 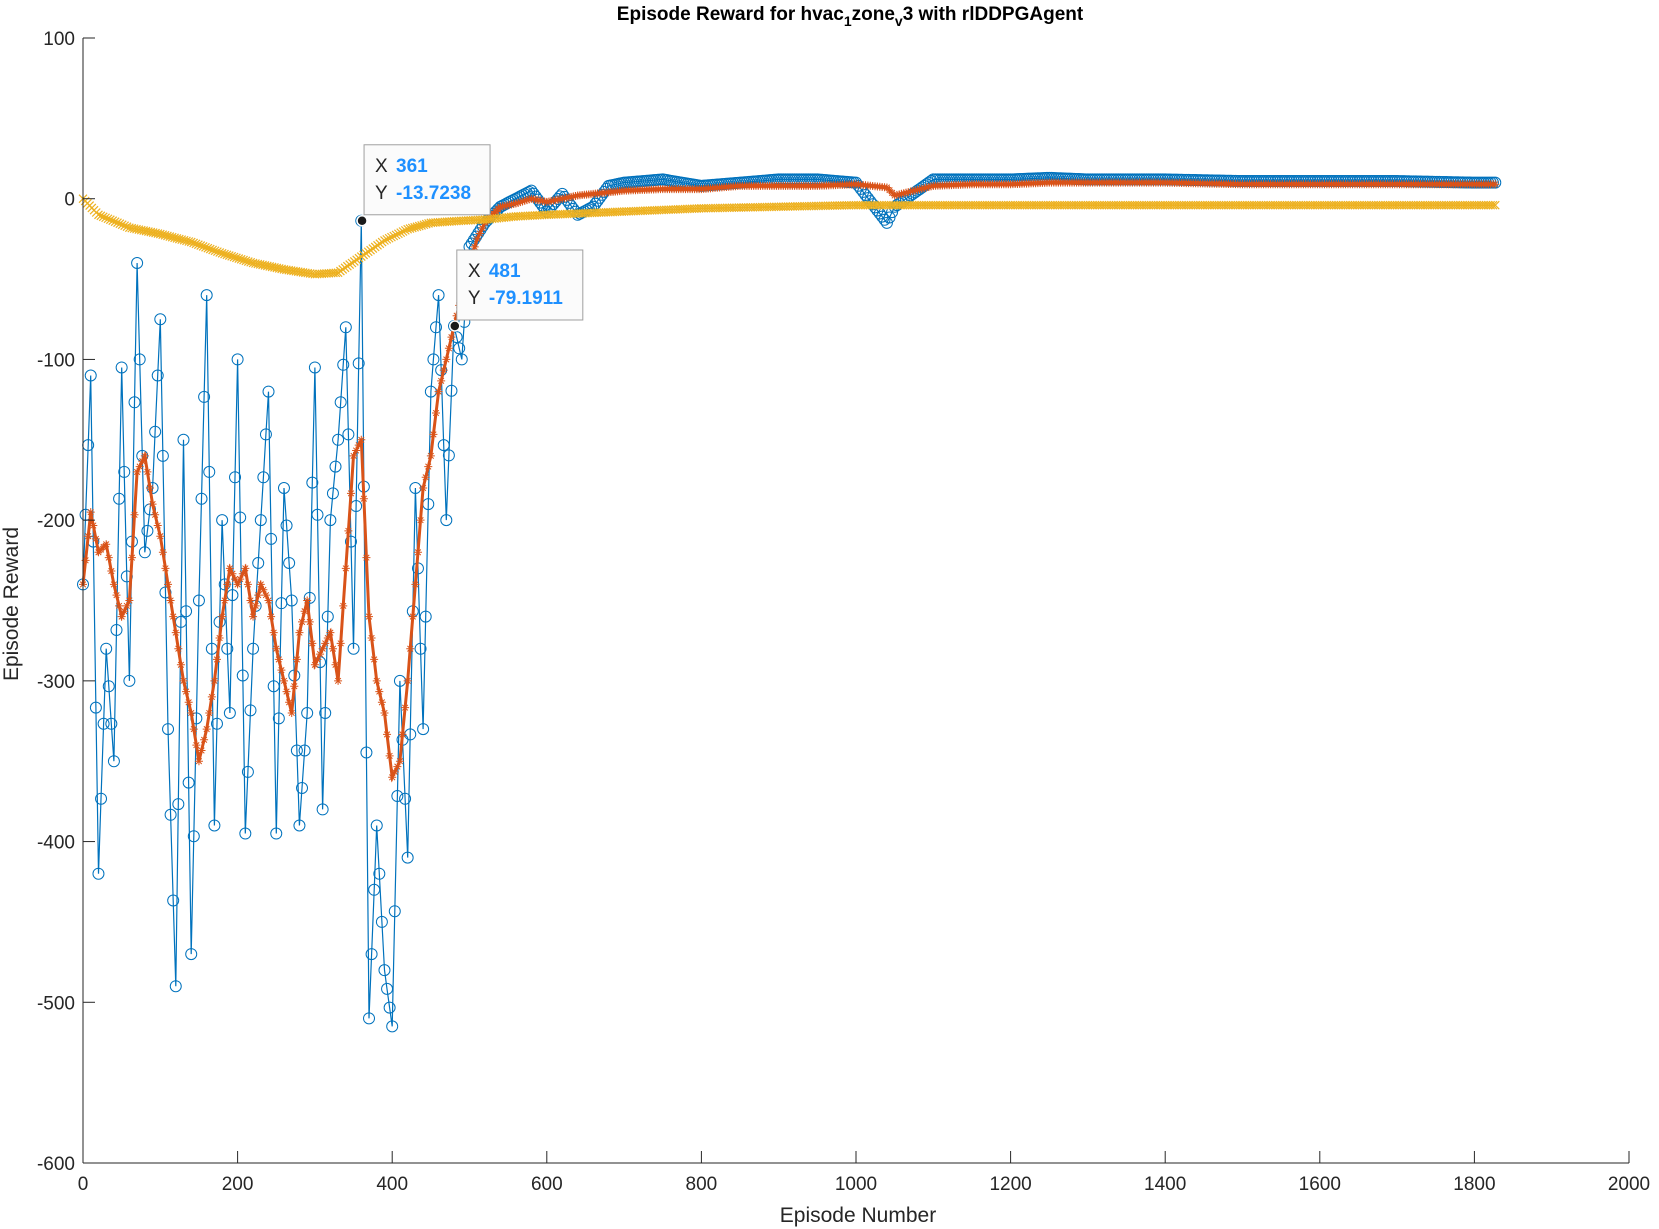 I want to click on data-tip-marker, so click(x=455, y=326).